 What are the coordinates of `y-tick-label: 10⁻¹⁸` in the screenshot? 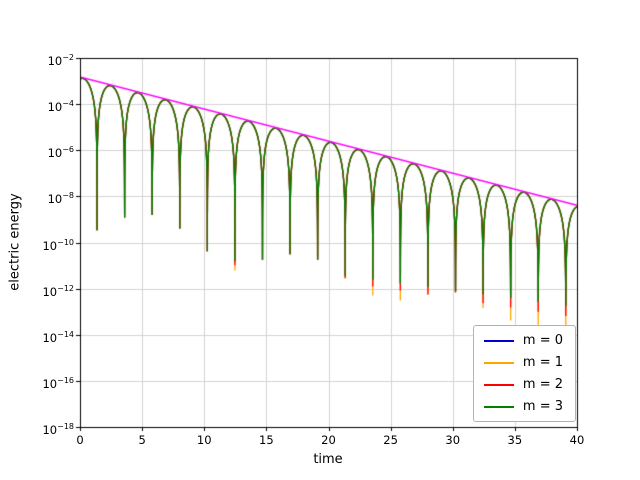 It's located at (58, 429).